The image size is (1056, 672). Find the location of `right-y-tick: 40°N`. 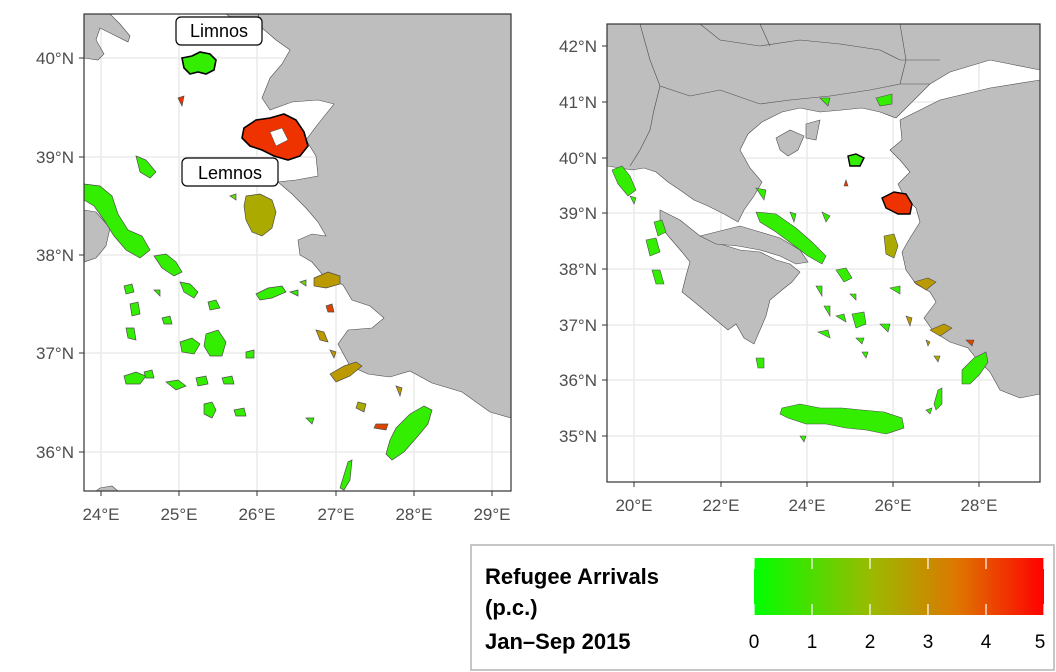

right-y-tick: 40°N is located at coordinates (578, 158).